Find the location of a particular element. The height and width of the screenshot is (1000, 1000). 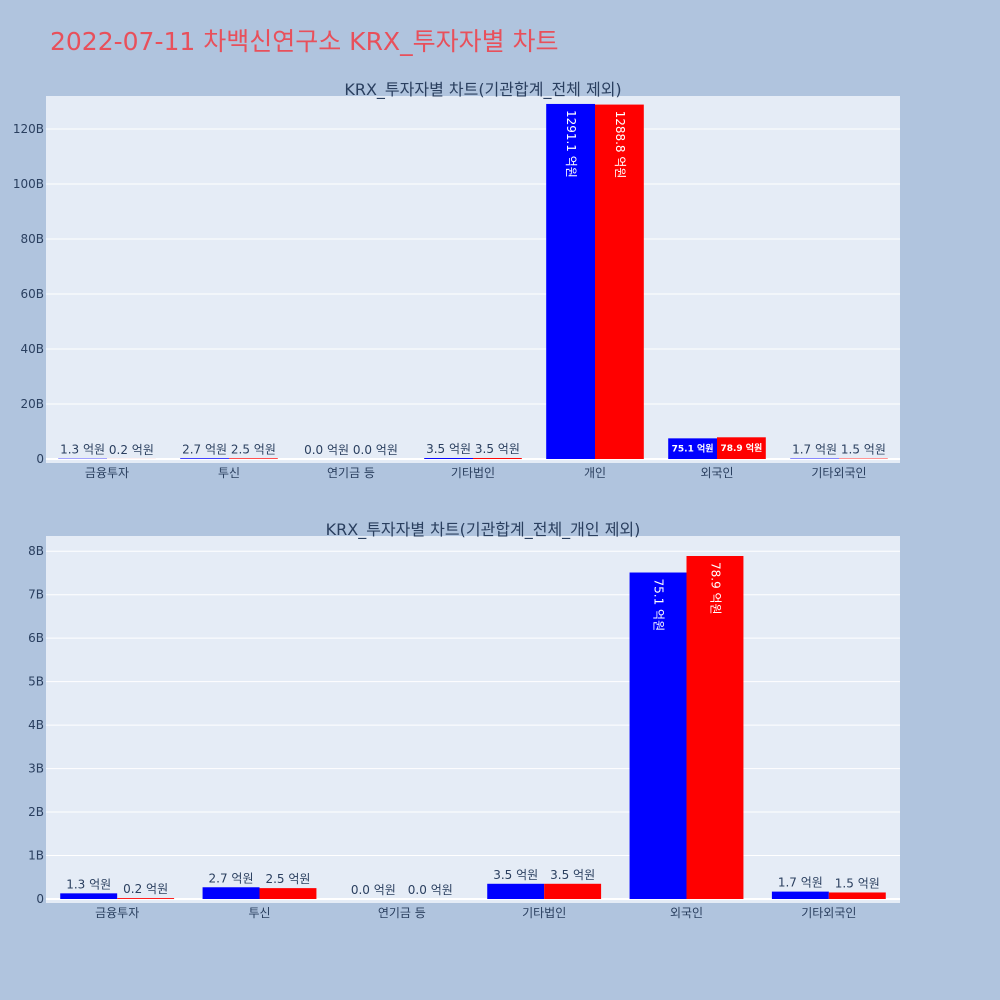

y-tick-label: 8B is located at coordinates (36, 551).